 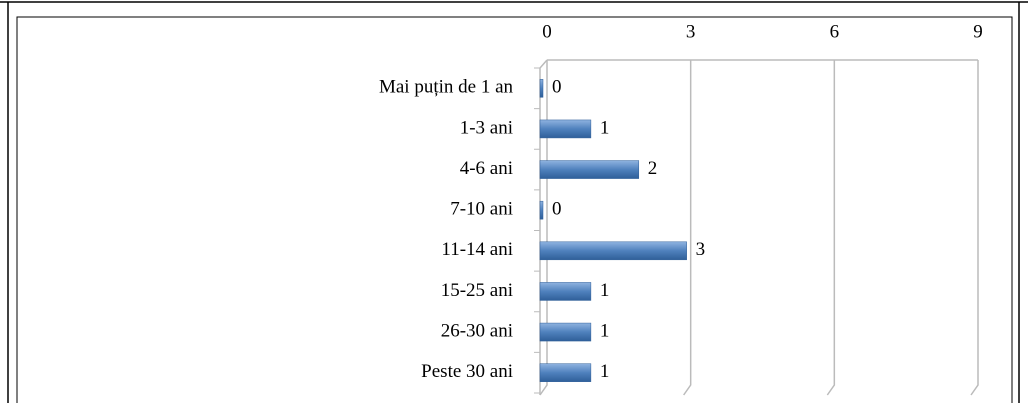 What do you see at coordinates (477, 330) in the screenshot?
I see `y-tick-label: 26-30 ani` at bounding box center [477, 330].